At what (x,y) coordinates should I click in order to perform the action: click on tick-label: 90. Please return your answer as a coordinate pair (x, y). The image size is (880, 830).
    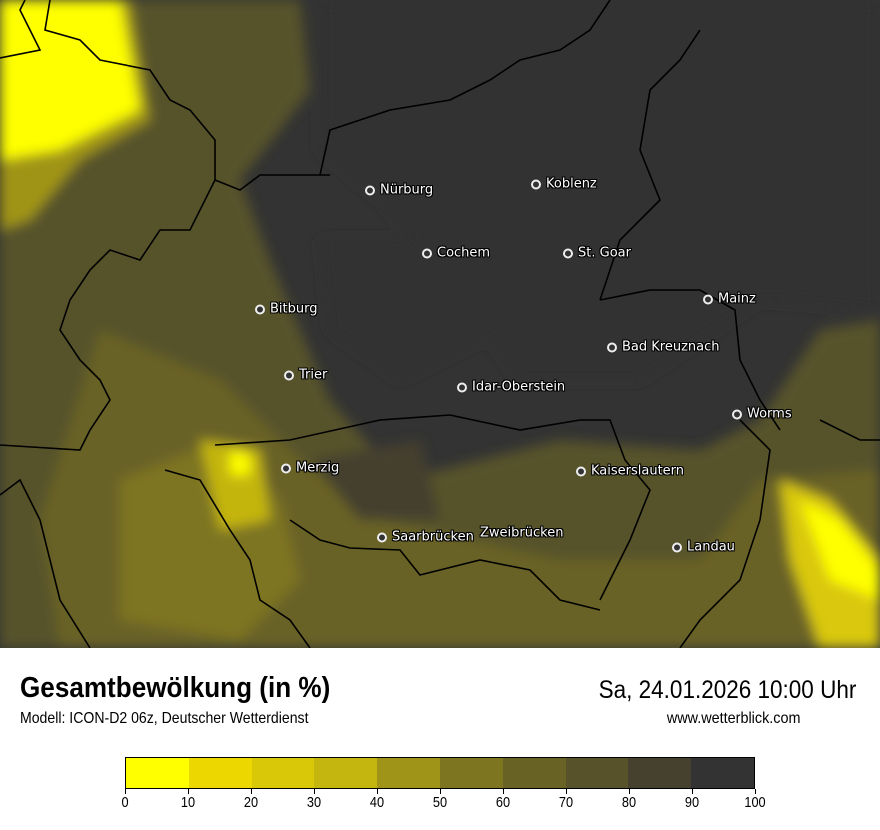
    Looking at the image, I should click on (692, 802).